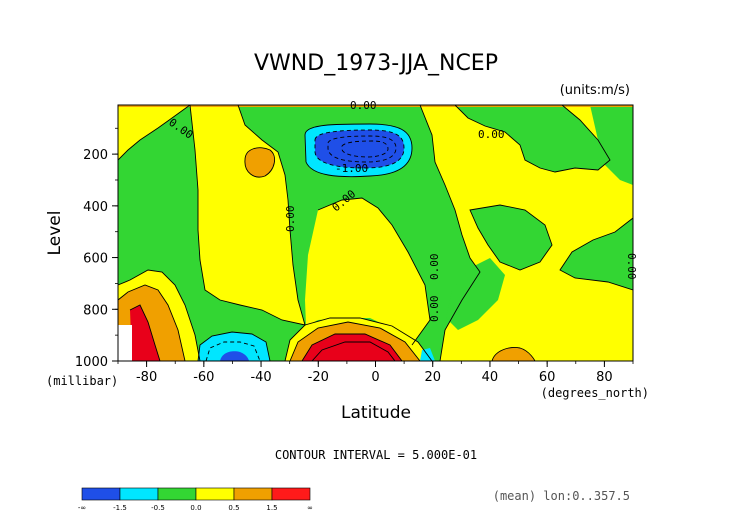 Image resolution: width=752 pixels, height=532 pixels. What do you see at coordinates (318, 377) in the screenshot?
I see `x-tick-label: -20` at bounding box center [318, 377].